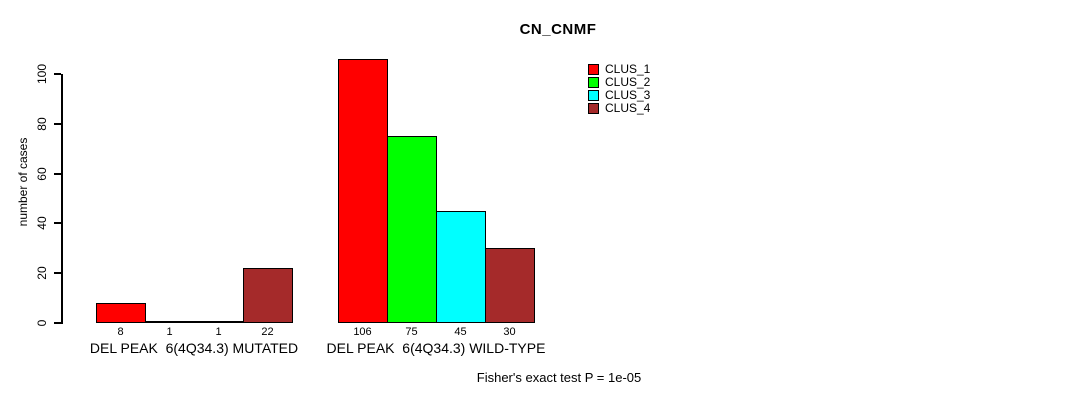 The image size is (1090, 400). What do you see at coordinates (42, 323) in the screenshot?
I see `y-tick-label: 0` at bounding box center [42, 323].